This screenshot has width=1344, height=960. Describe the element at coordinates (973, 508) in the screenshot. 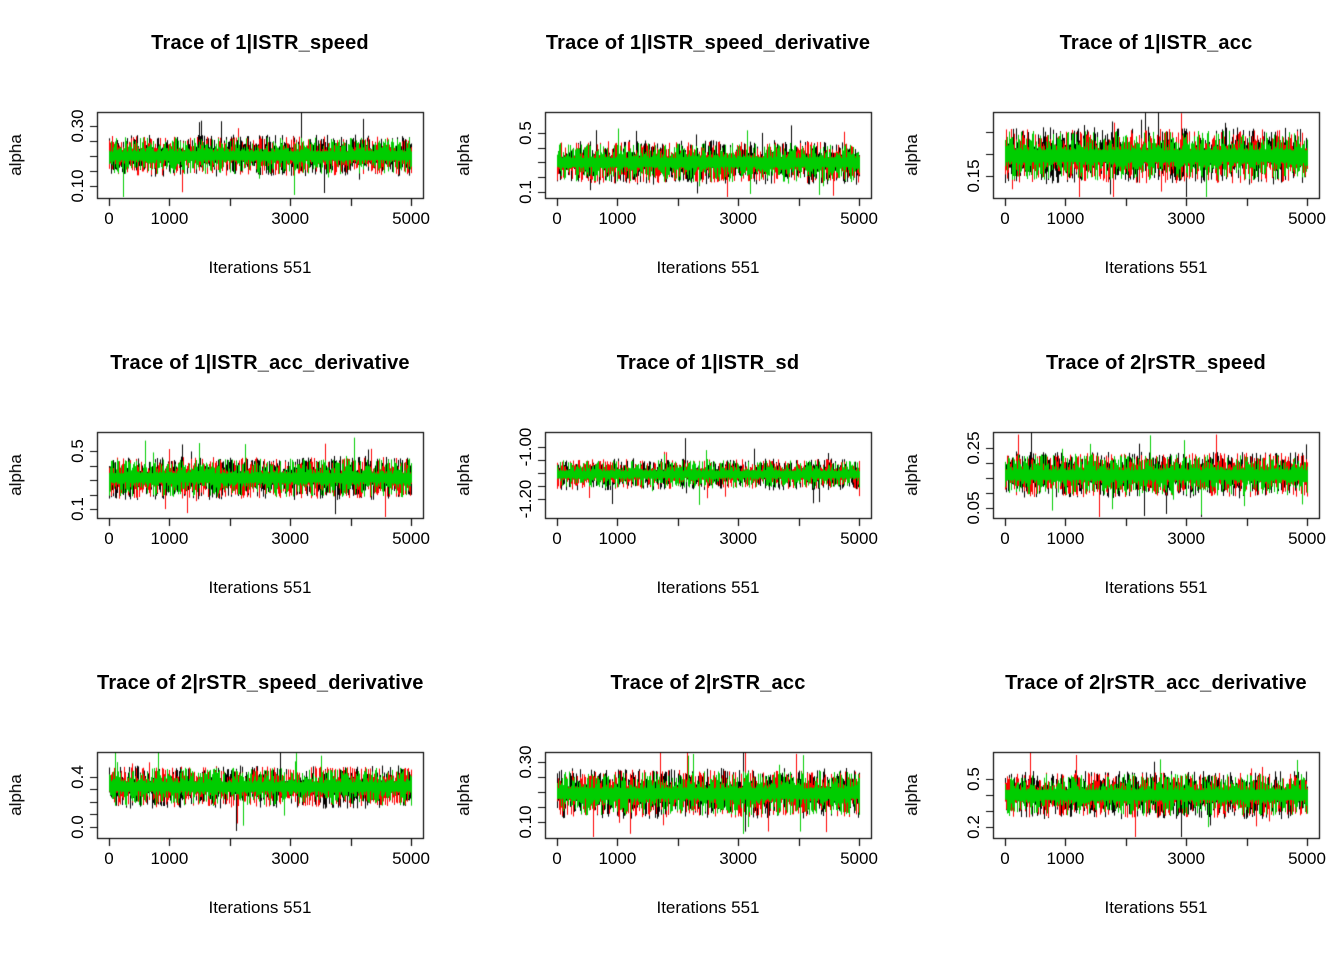

I see `y-tick-label: 0.05` at that location.